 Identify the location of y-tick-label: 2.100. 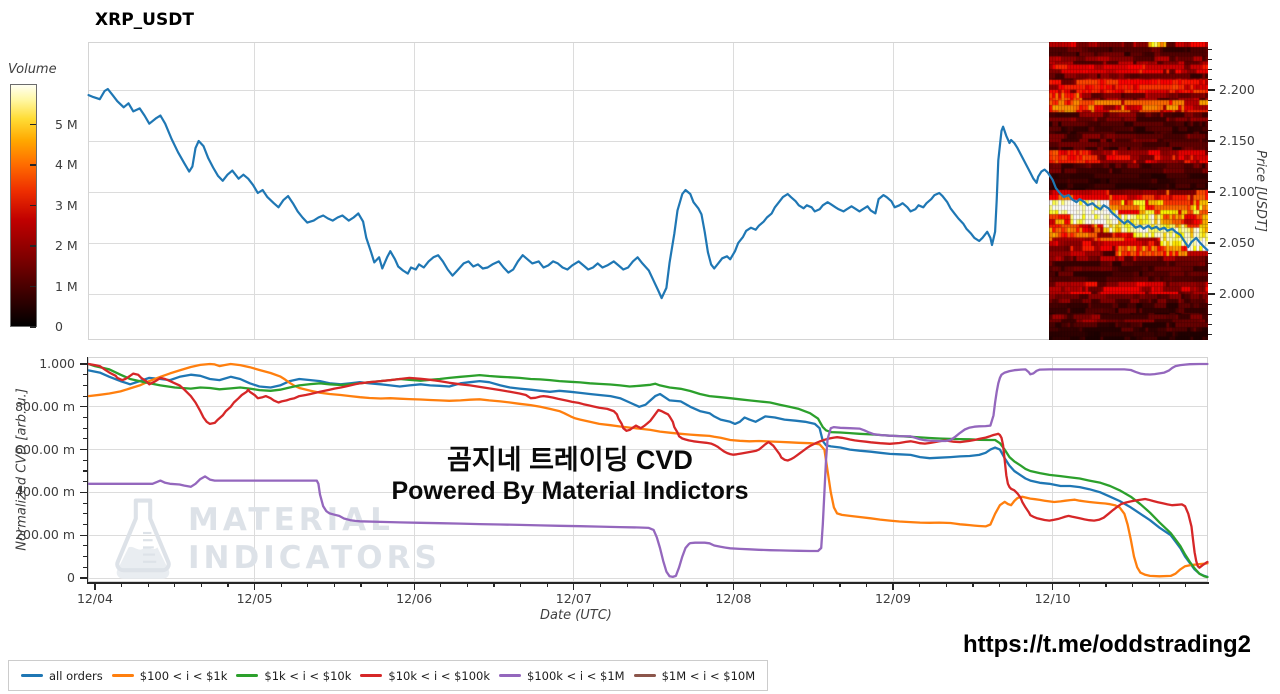
(1237, 191).